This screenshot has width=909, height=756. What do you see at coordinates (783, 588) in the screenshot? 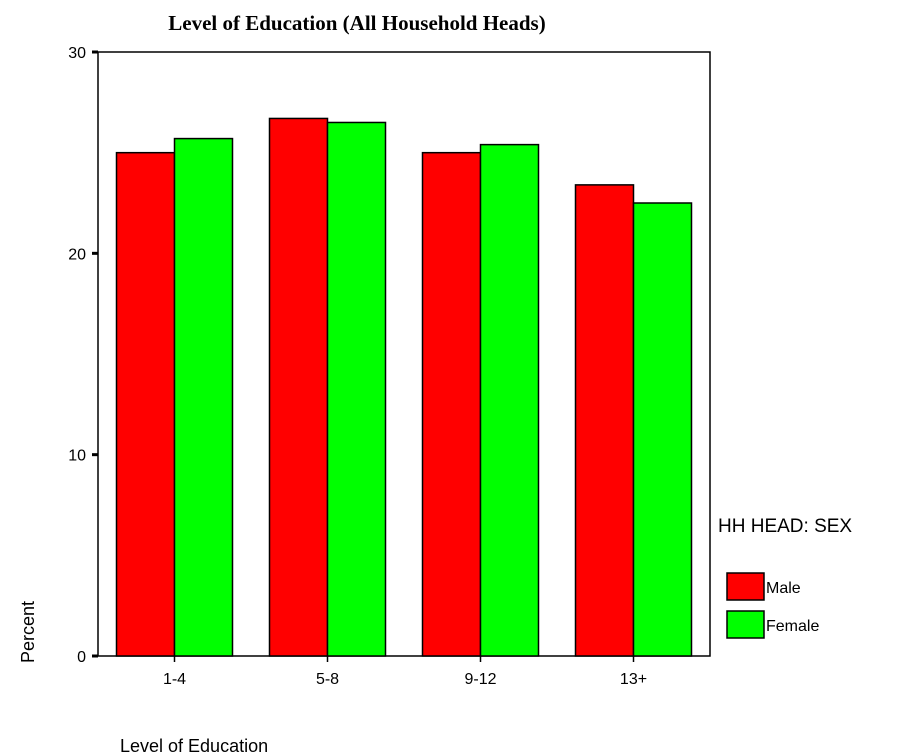
I see `legend-label-male: Male` at bounding box center [783, 588].